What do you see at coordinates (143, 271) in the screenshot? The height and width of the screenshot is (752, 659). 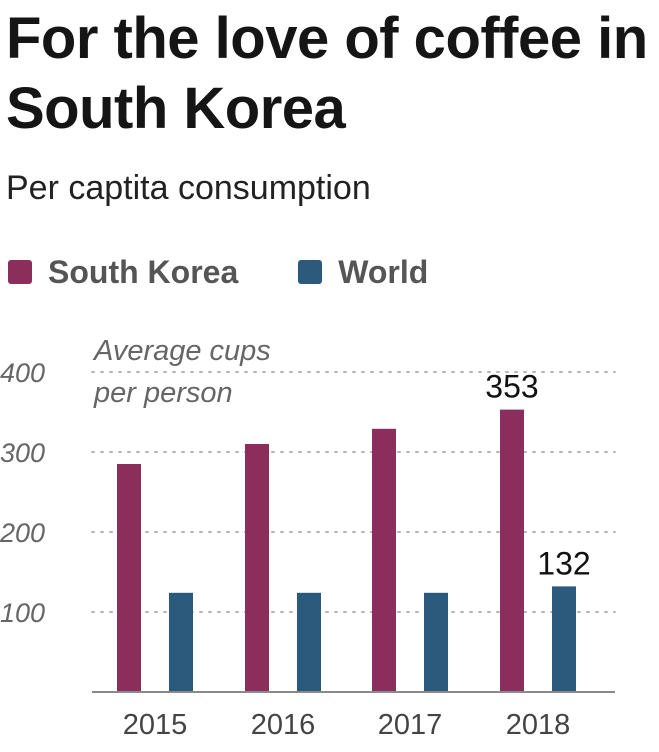 I see `legend-label-south-korea: South Korea` at bounding box center [143, 271].